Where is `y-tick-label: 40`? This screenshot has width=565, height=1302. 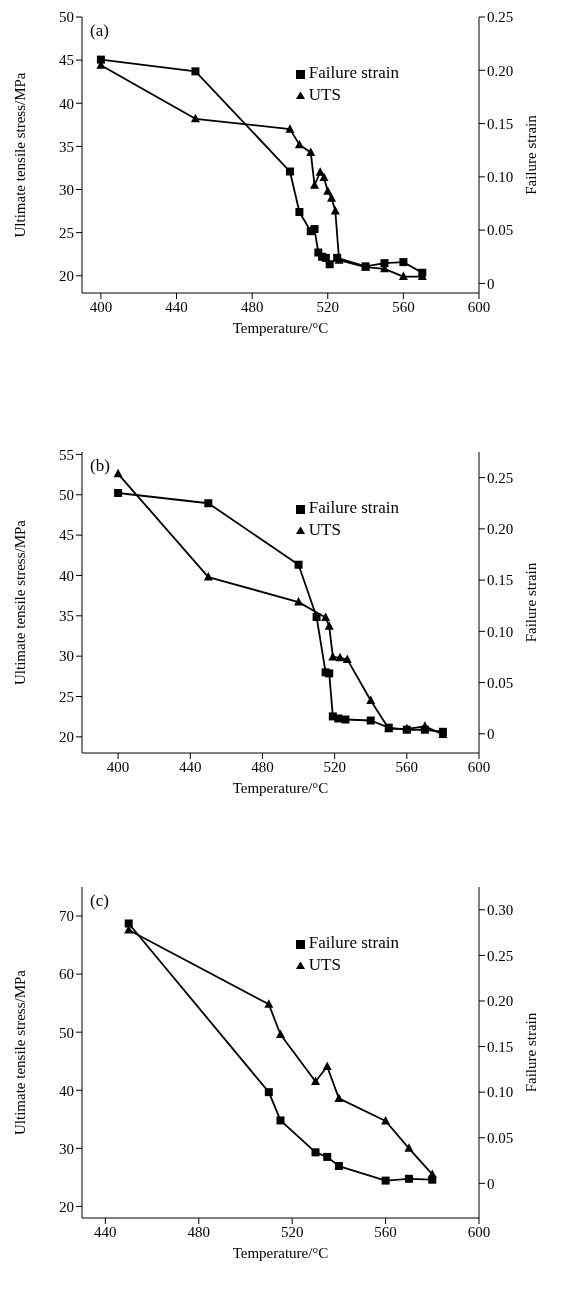
y-tick-label: 40 is located at coordinates (66, 575).